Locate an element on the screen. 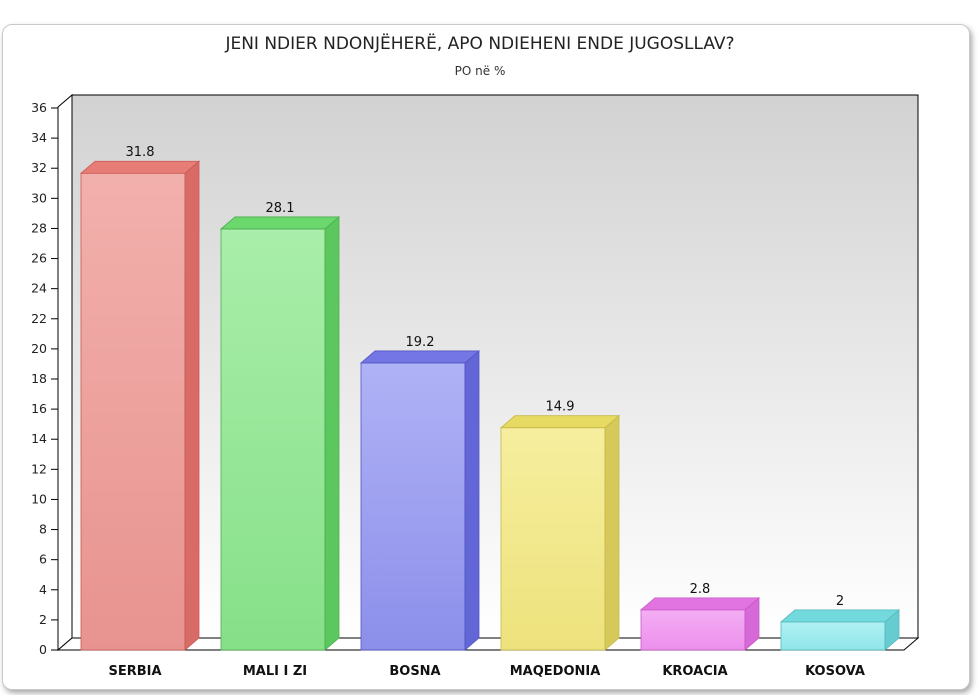 The width and height of the screenshot is (980, 695). x-tick-label: KROACIA is located at coordinates (694, 671).